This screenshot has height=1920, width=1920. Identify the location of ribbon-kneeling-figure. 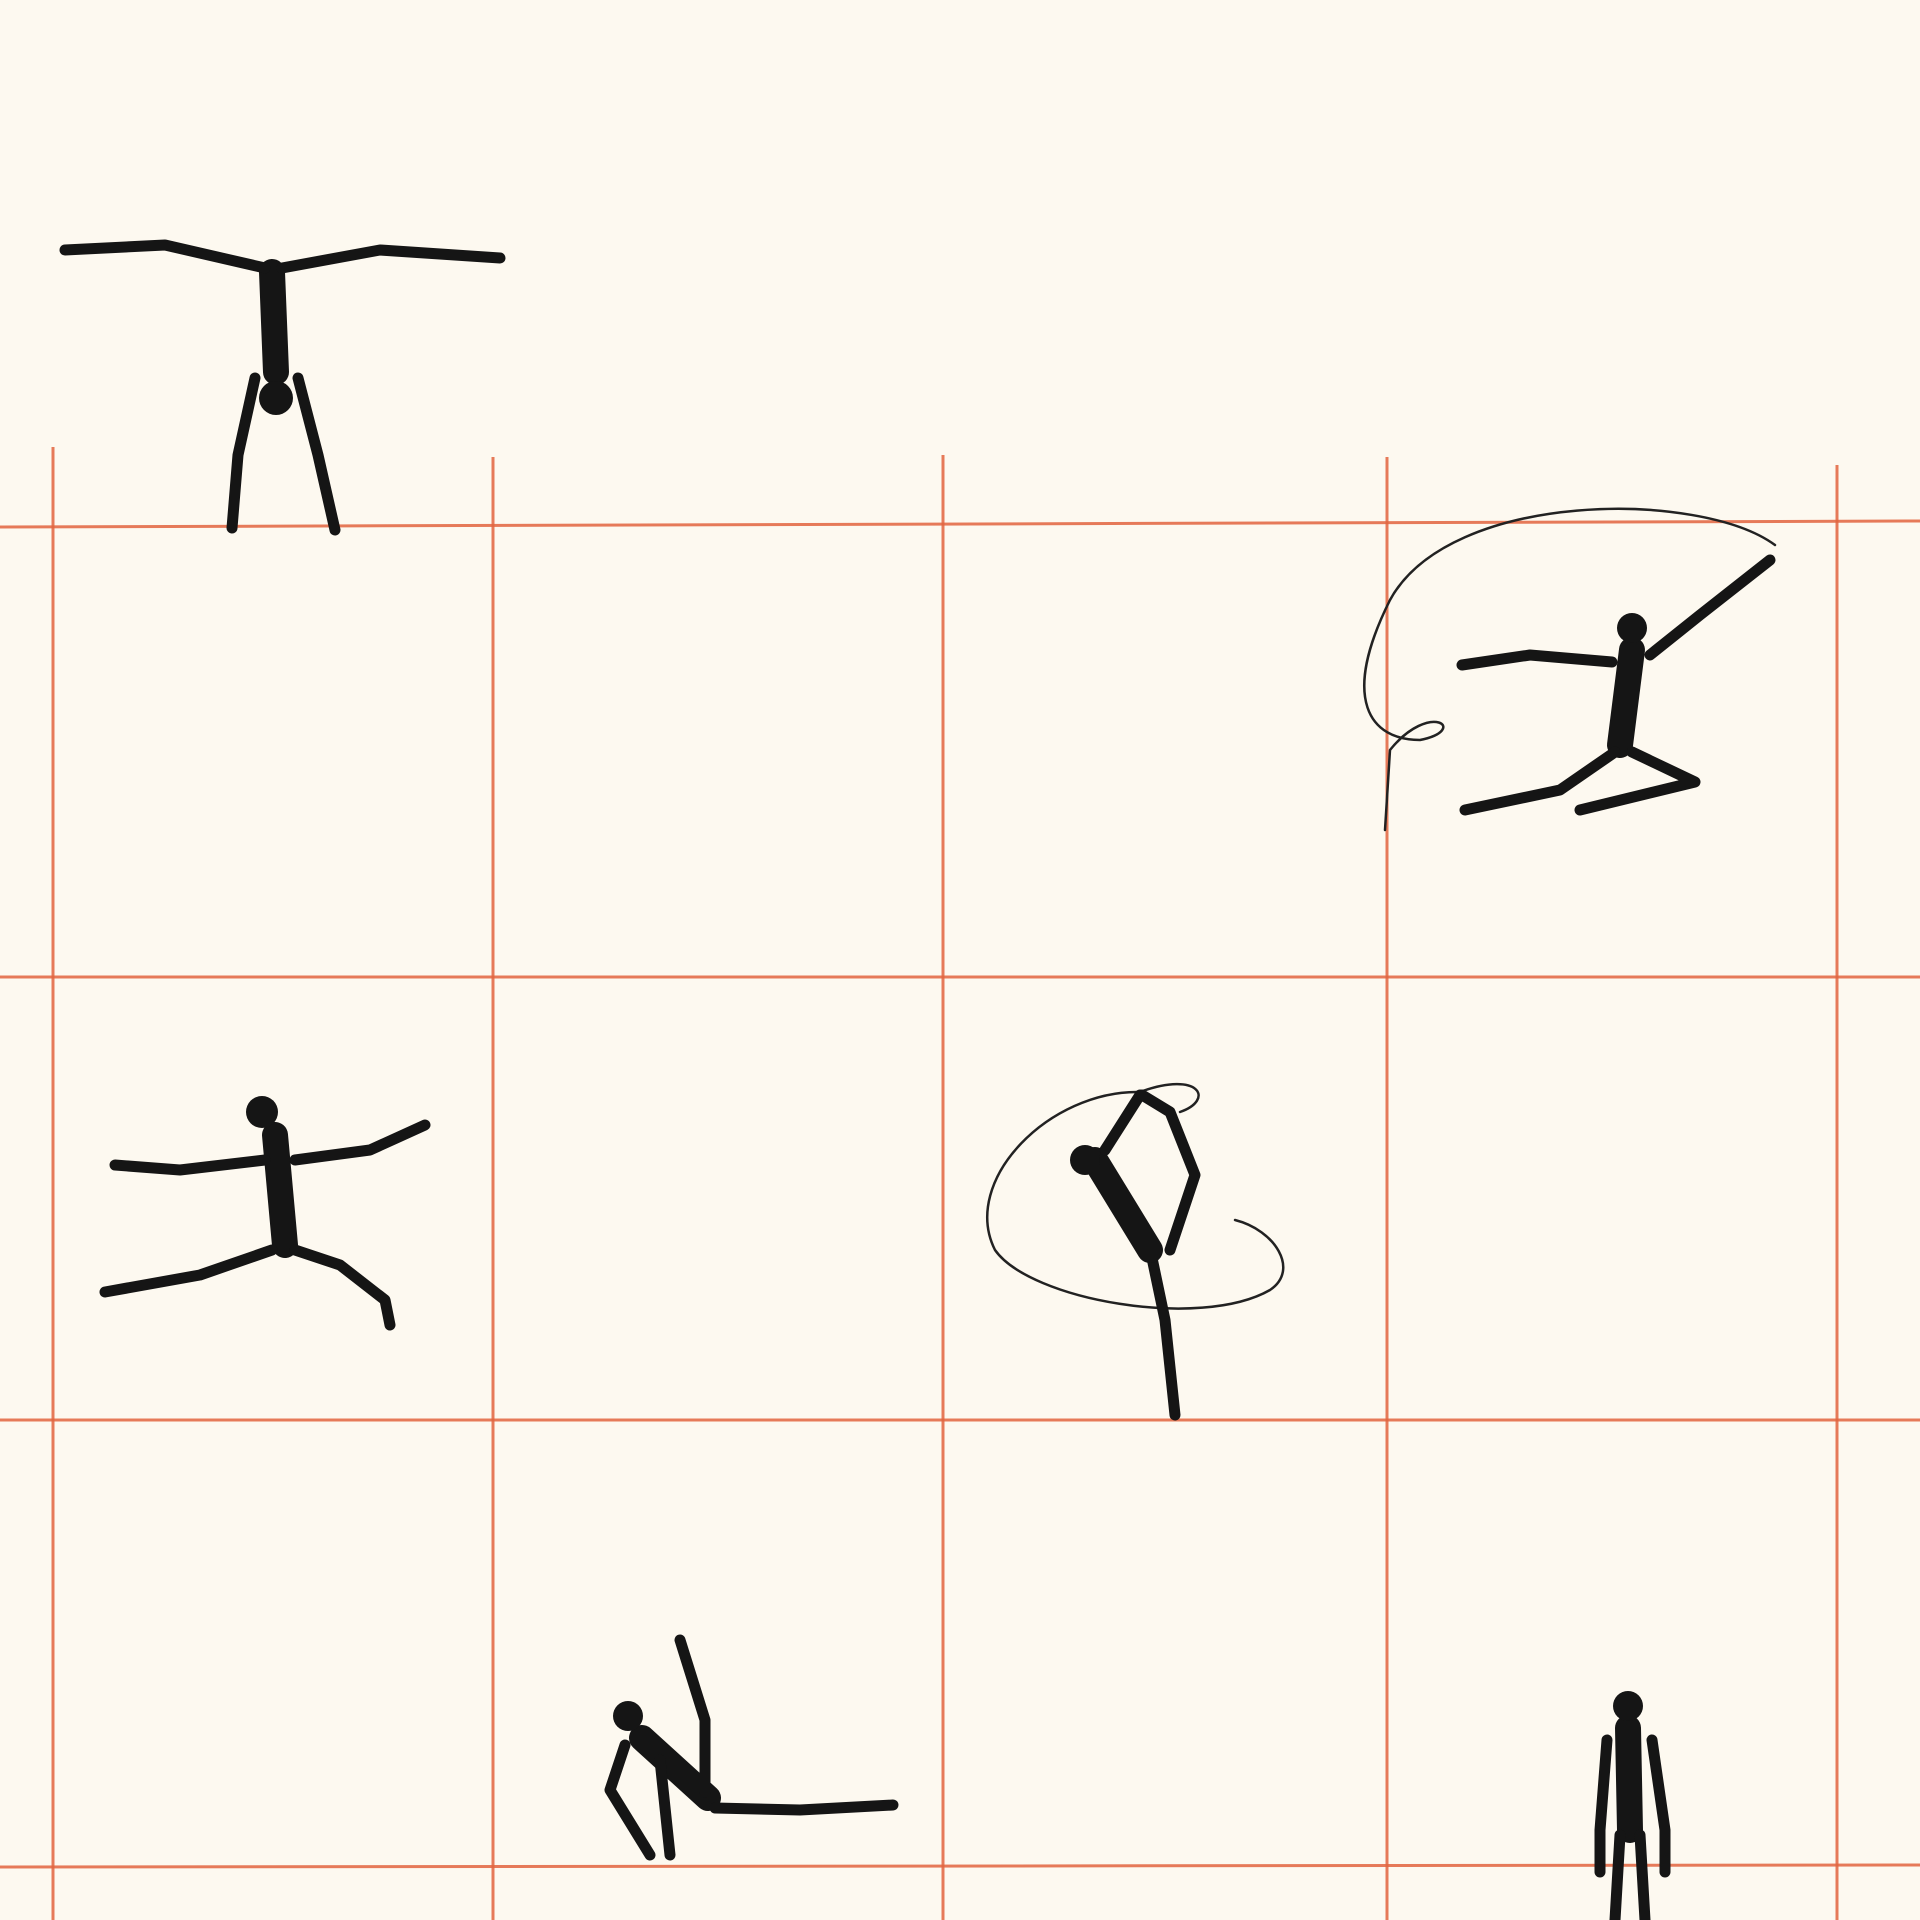
(1570, 669).